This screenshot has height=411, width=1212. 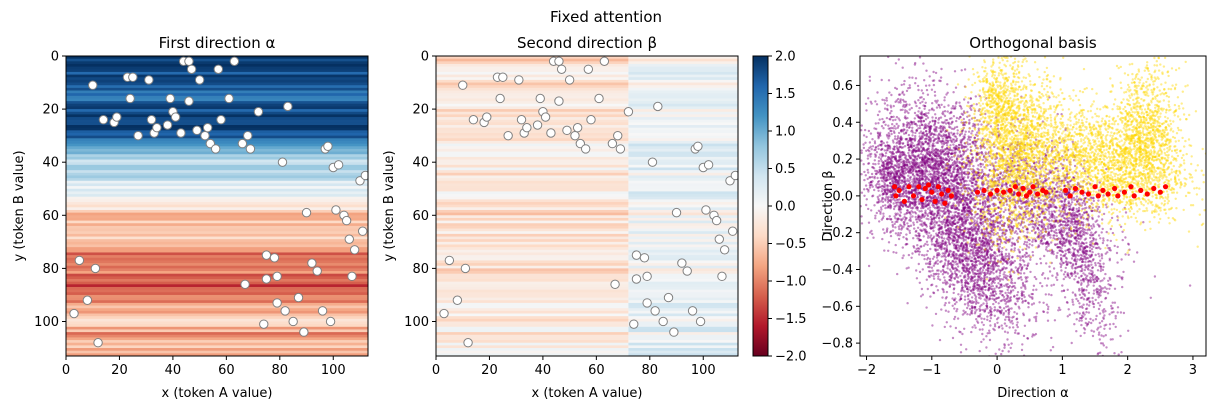 I want to click on panel1-ylabel: y (token B value), so click(x=19, y=205).